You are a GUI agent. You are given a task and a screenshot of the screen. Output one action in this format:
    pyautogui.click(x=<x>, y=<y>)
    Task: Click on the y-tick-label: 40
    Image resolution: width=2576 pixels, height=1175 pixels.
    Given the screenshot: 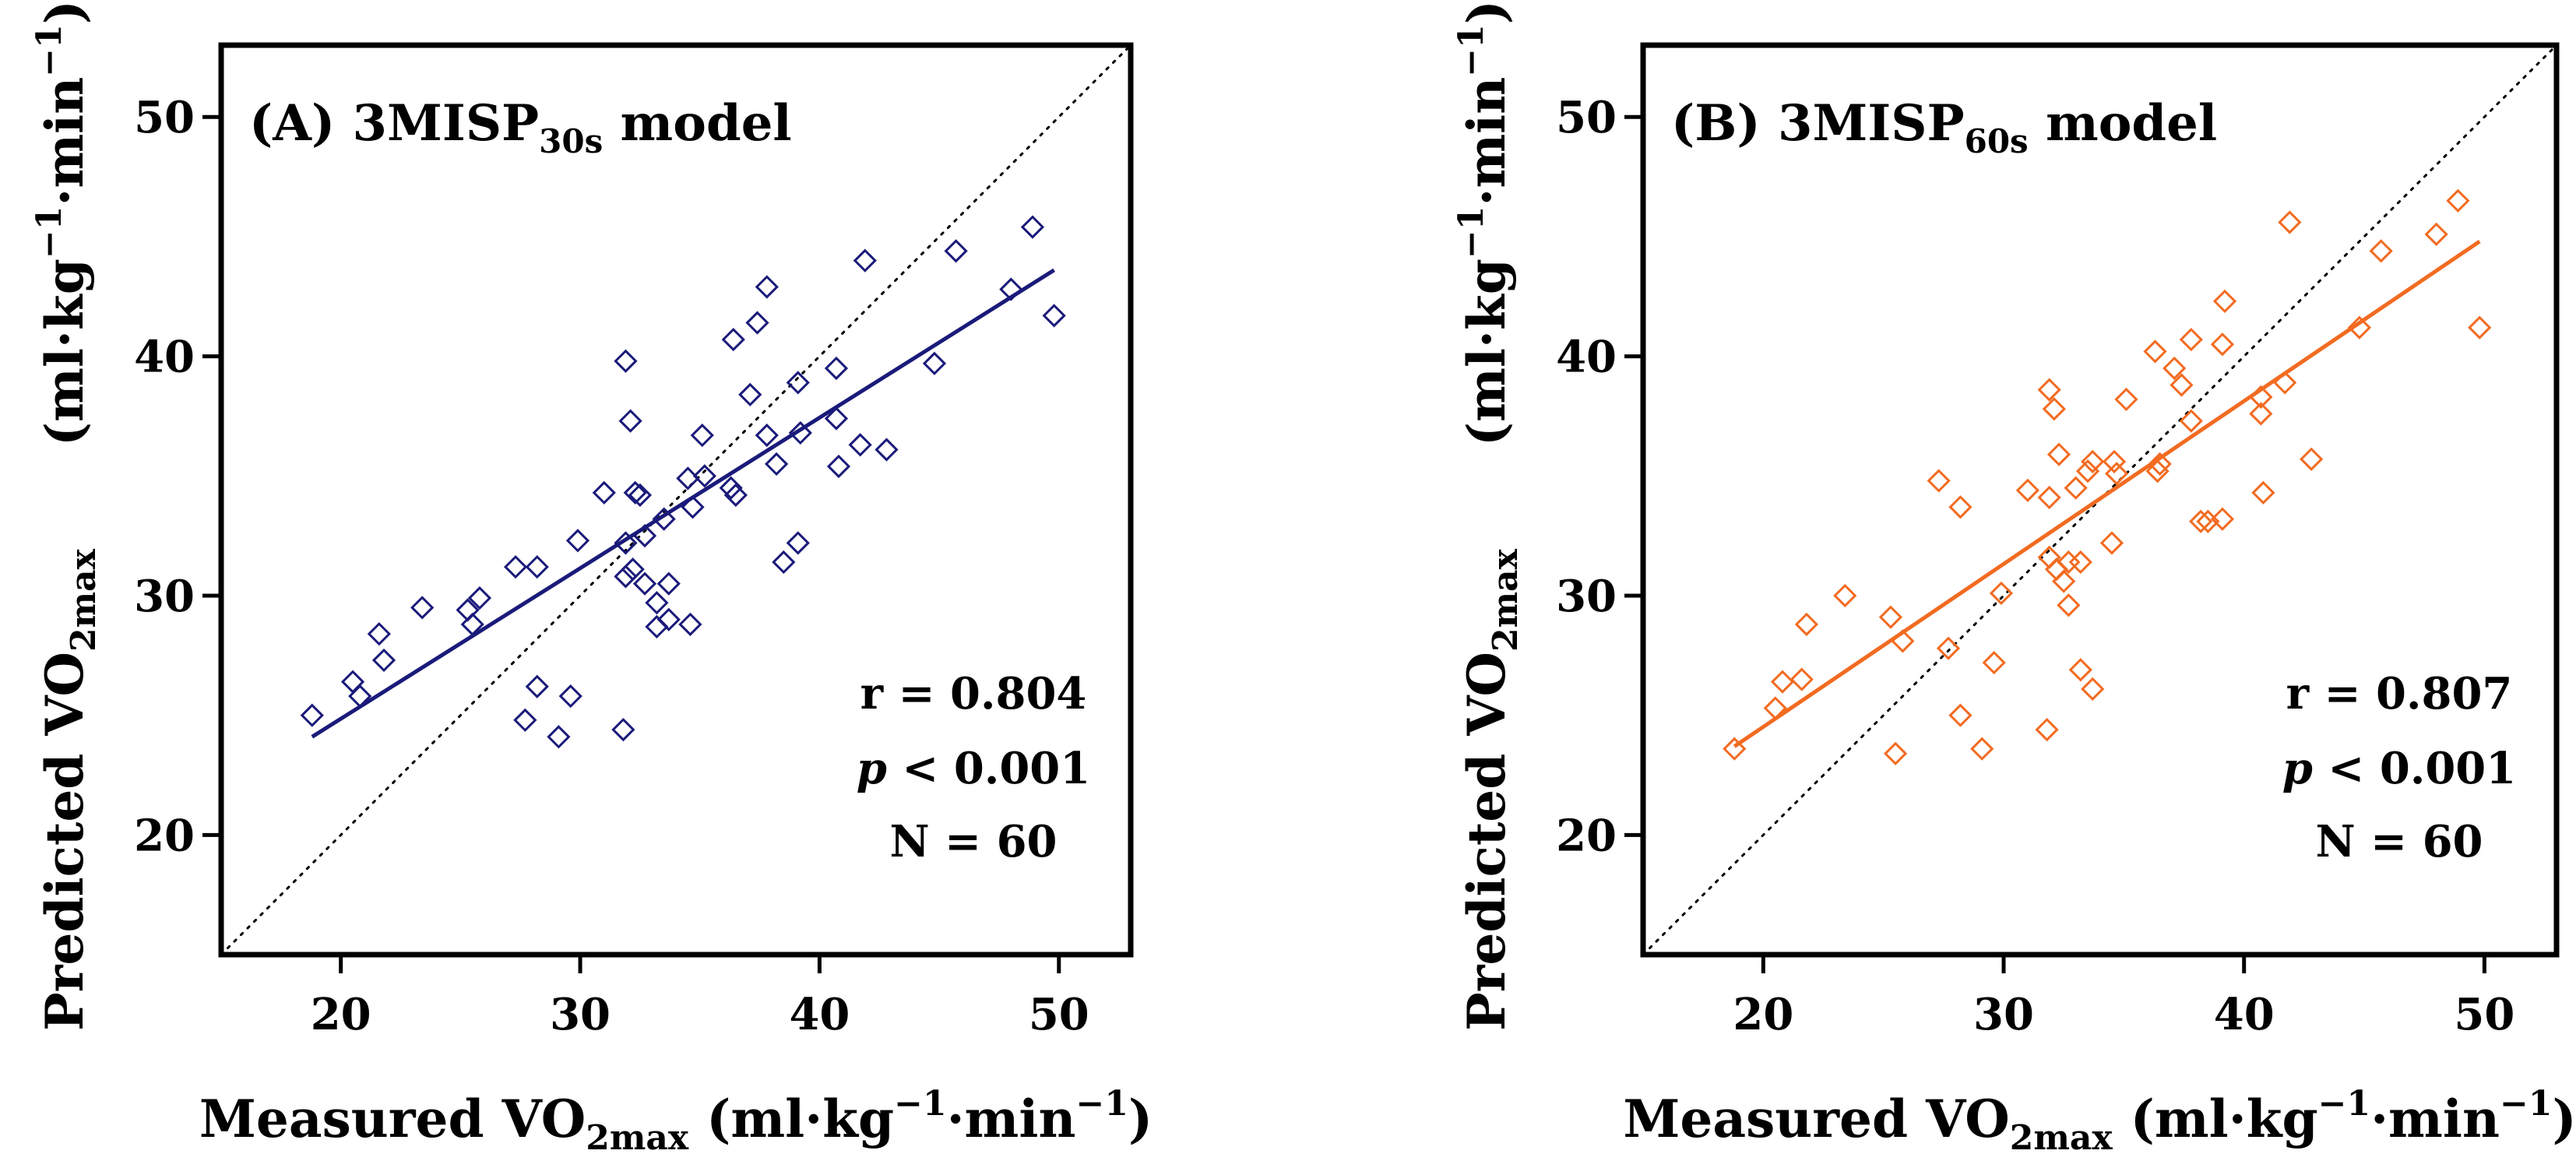 What is the action you would take?
    pyautogui.click(x=1586, y=357)
    